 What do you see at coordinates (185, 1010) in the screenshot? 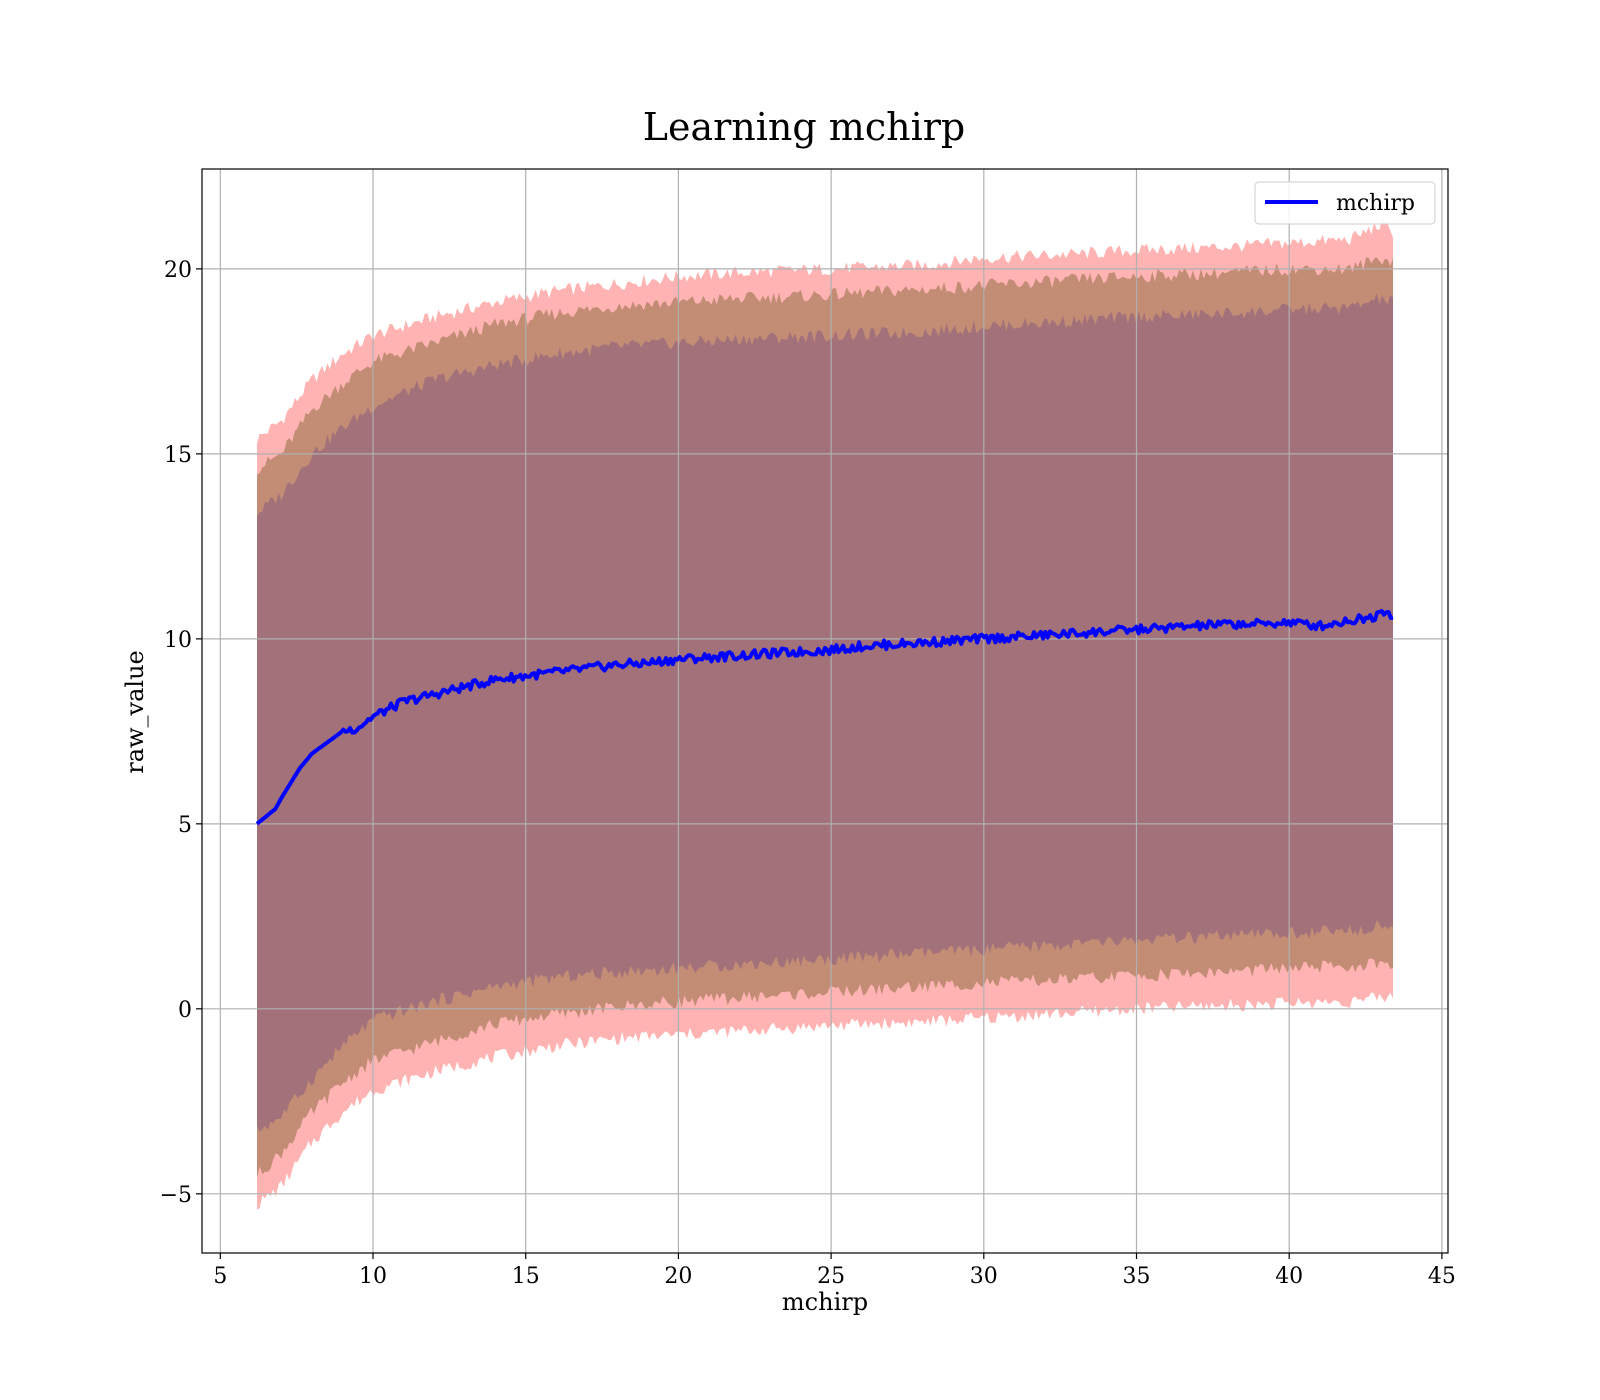
I see `y-tick-label: 0` at bounding box center [185, 1010].